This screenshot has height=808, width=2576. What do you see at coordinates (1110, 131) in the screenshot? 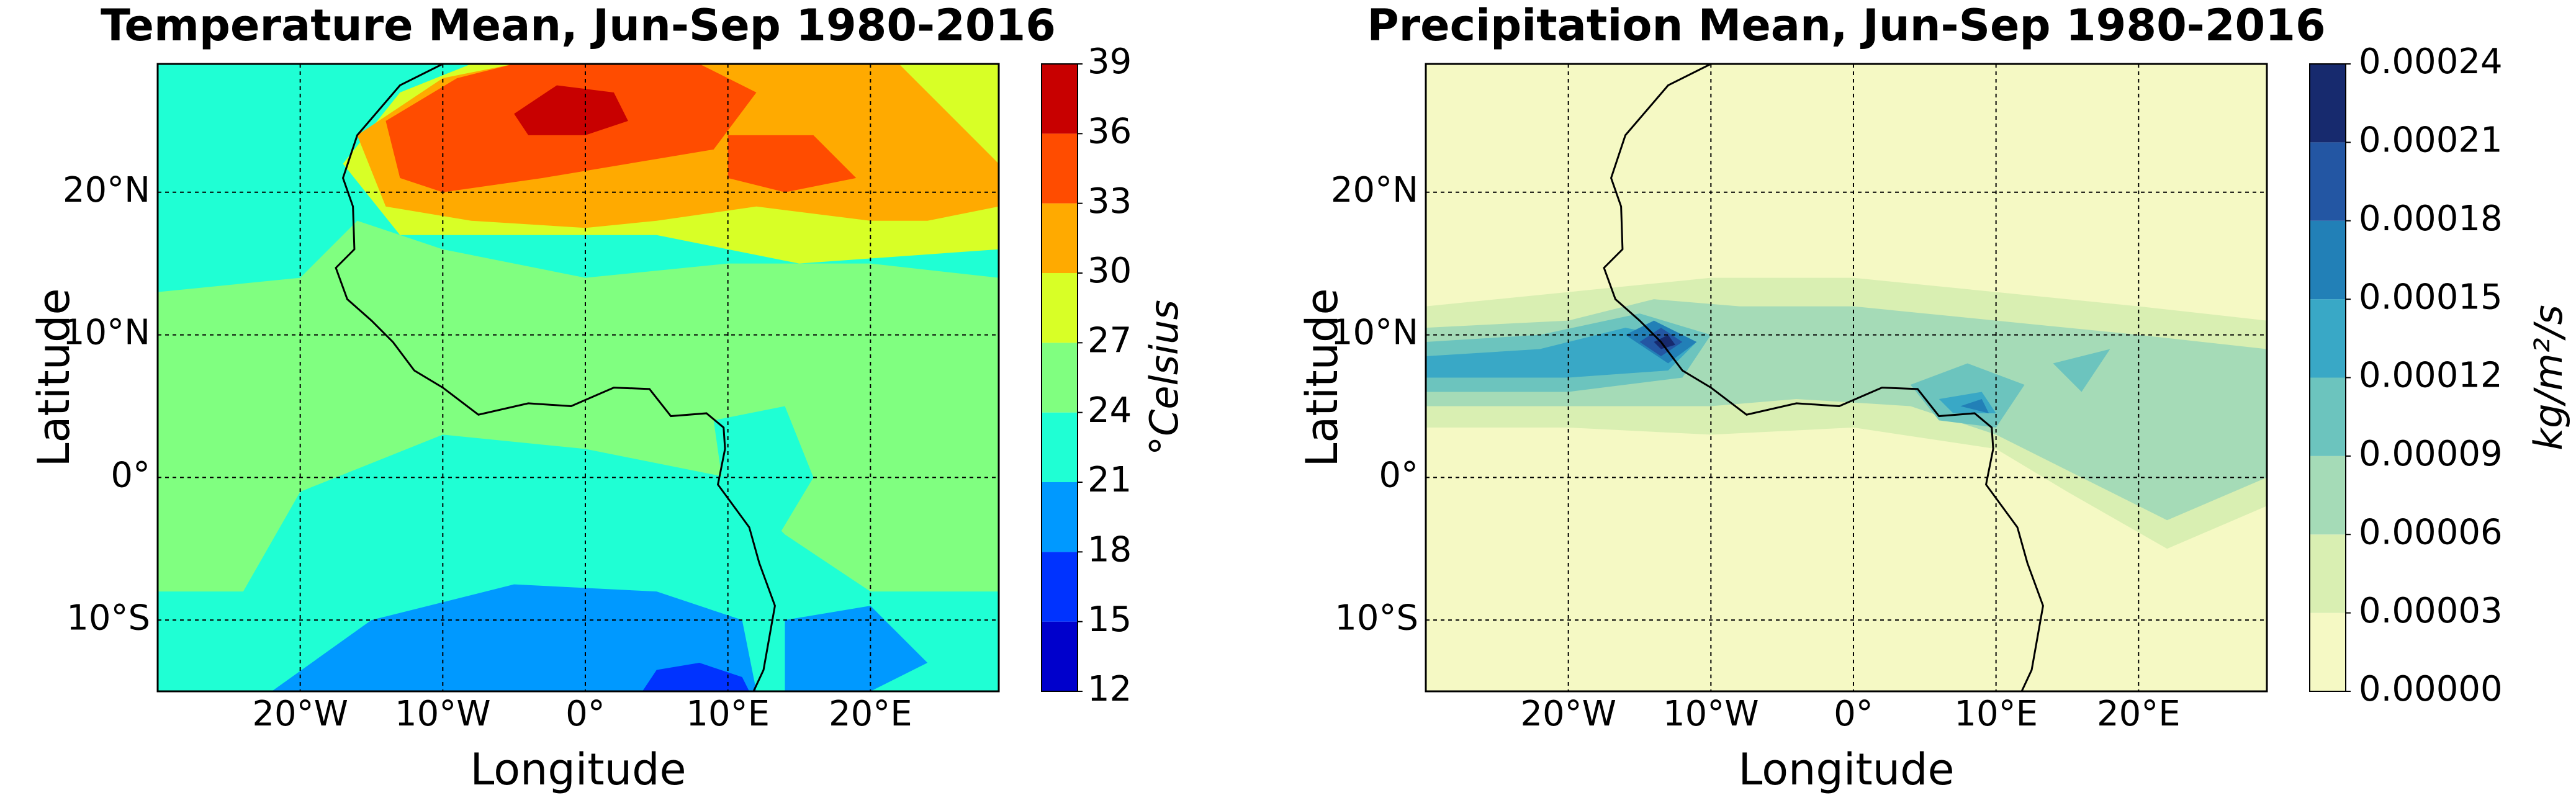
I see `colorbar-tick-label: 36` at bounding box center [1110, 131].